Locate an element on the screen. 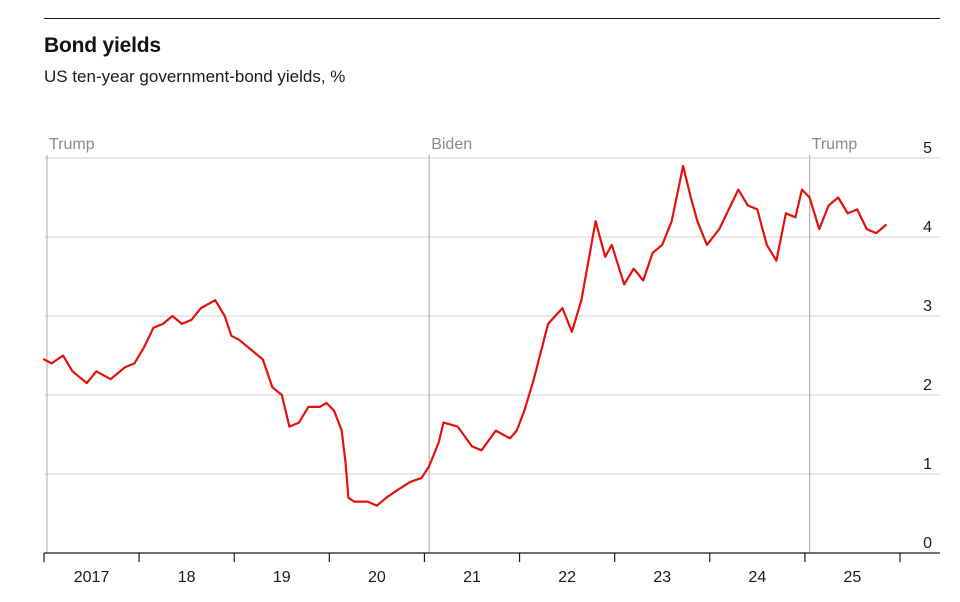  x-tick-label: 24 is located at coordinates (757, 577).